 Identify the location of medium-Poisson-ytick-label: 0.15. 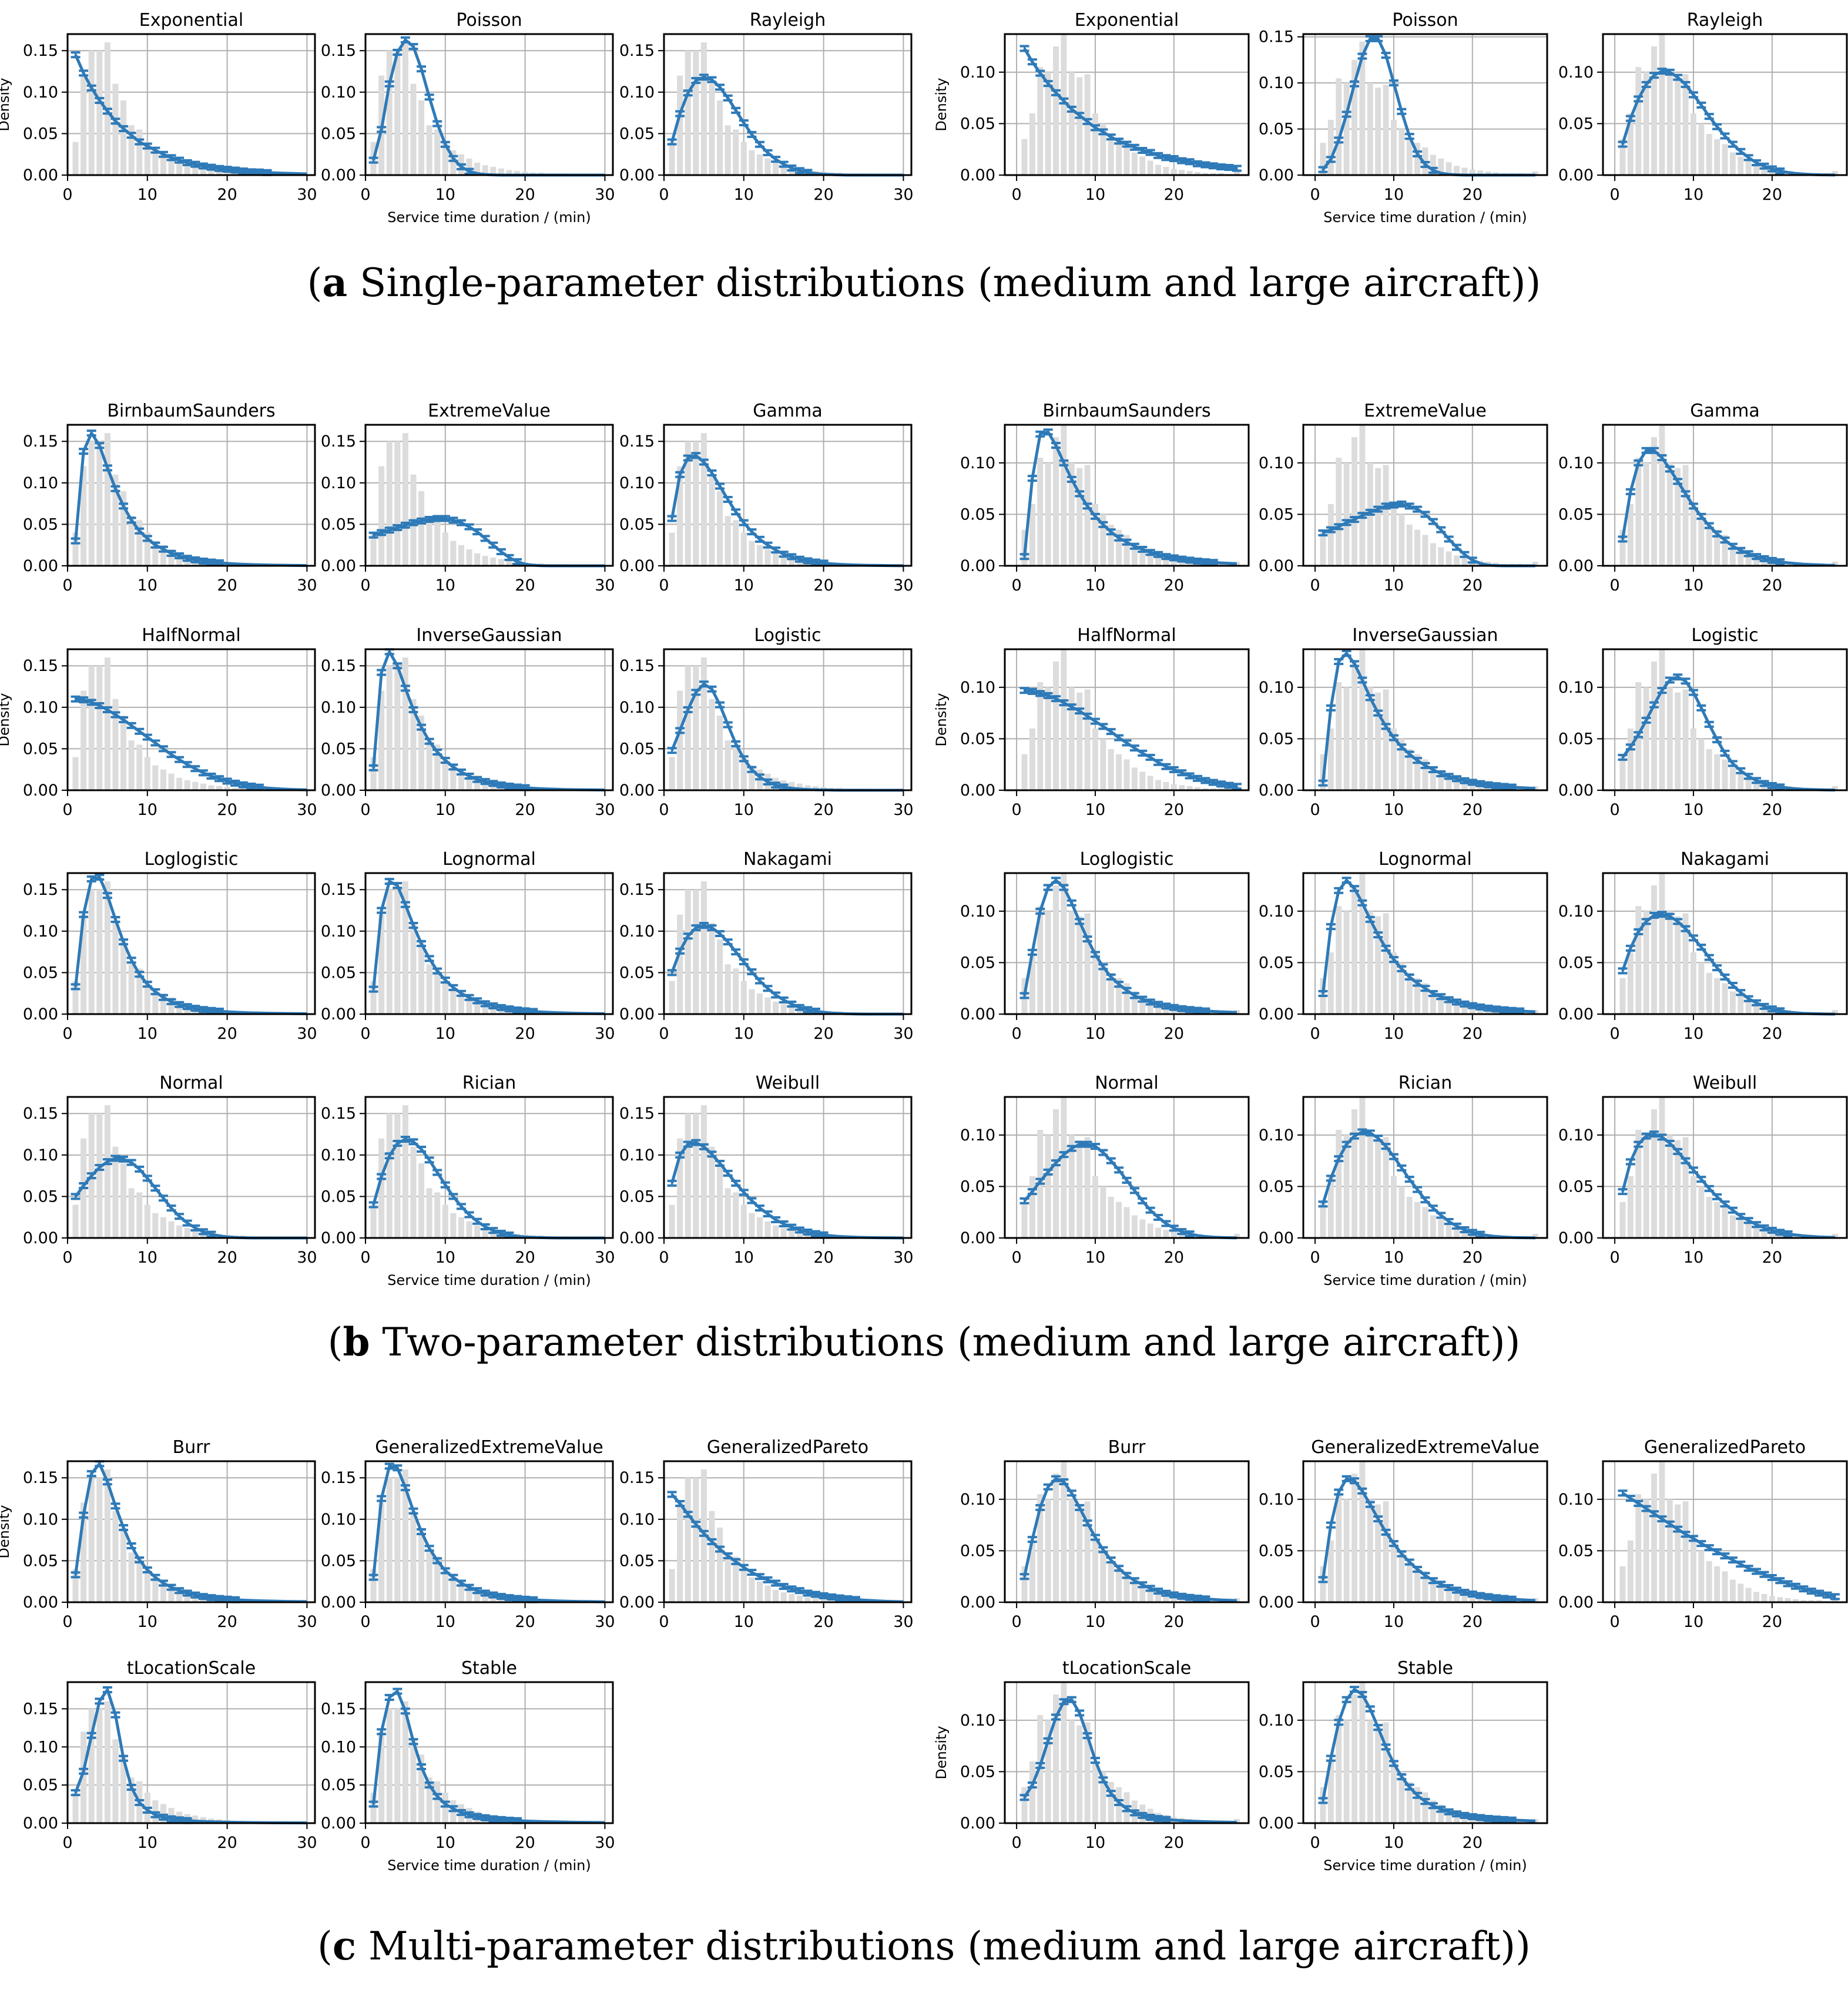
(338, 51).